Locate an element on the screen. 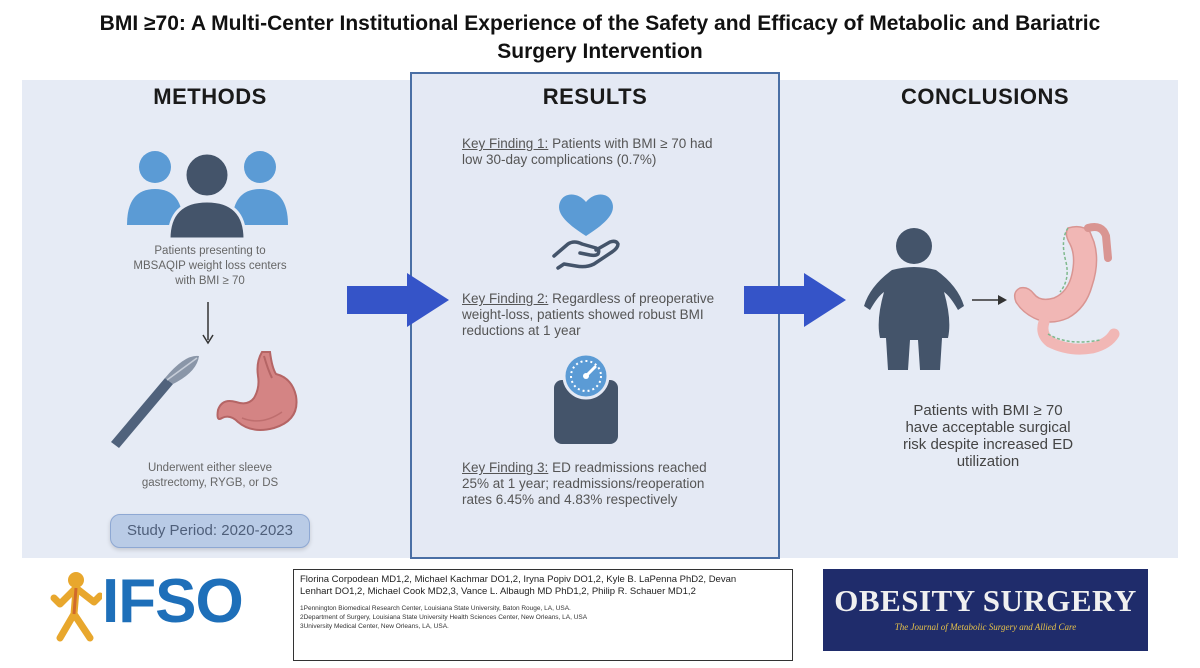  study-period-badge: Study Period: 2020-2023 is located at coordinates (210, 531).